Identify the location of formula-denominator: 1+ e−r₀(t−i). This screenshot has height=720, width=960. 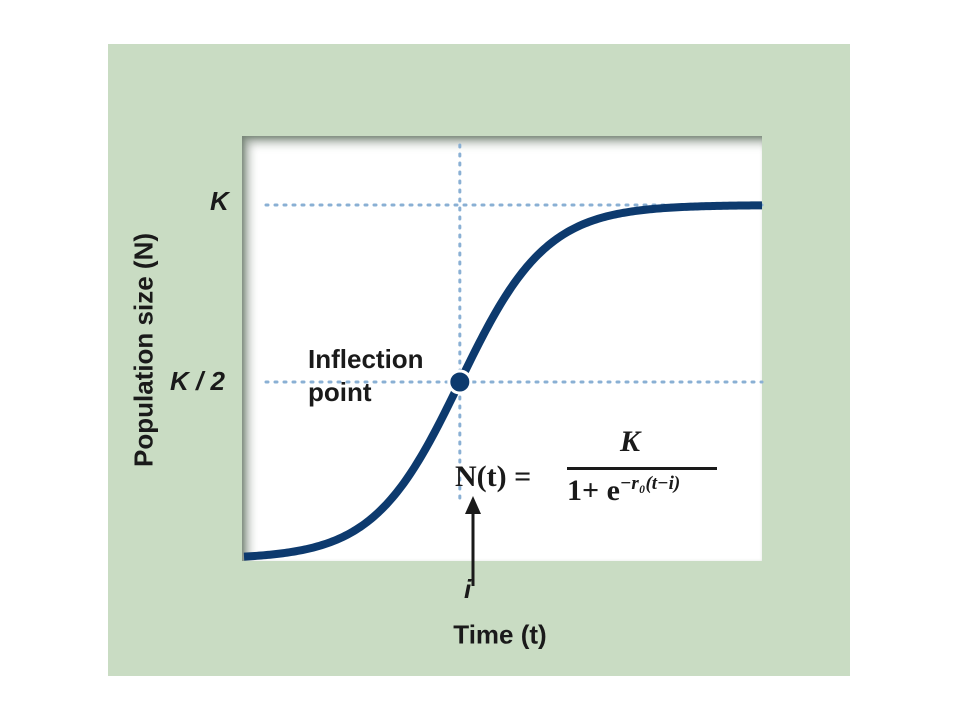
(623, 490).